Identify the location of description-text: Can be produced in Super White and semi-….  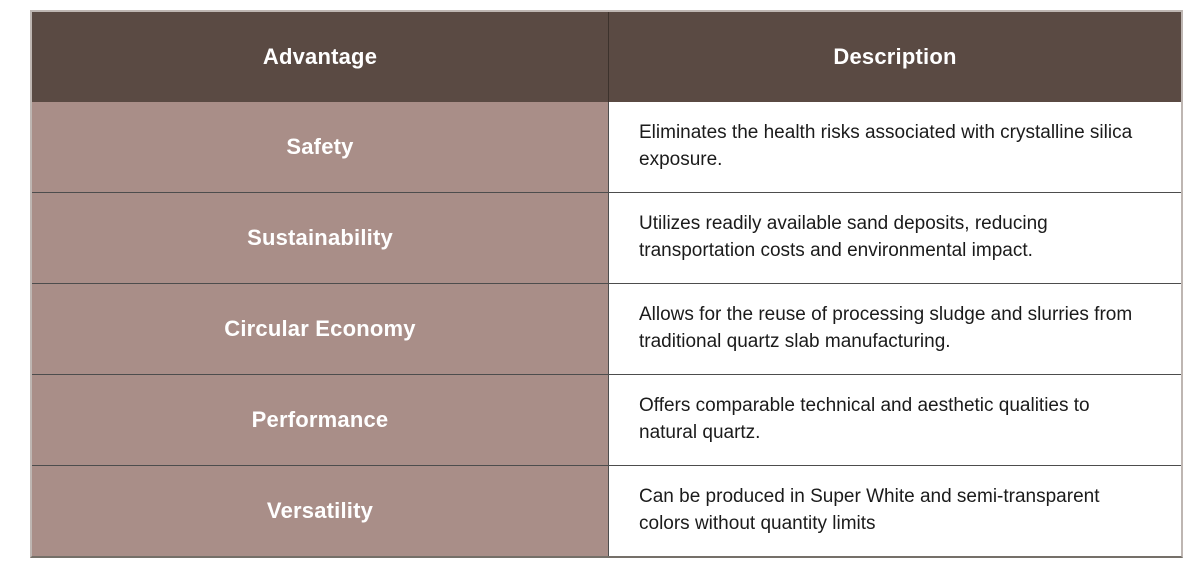
(869, 510).